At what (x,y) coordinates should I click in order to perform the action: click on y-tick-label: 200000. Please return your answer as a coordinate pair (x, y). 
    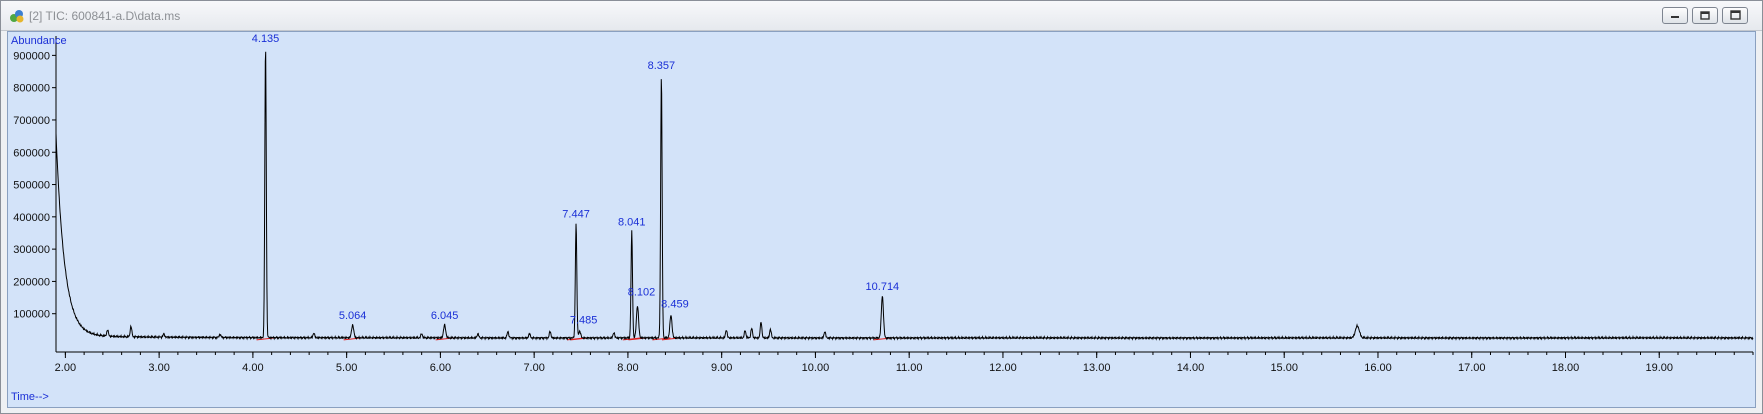
    Looking at the image, I should click on (31, 282).